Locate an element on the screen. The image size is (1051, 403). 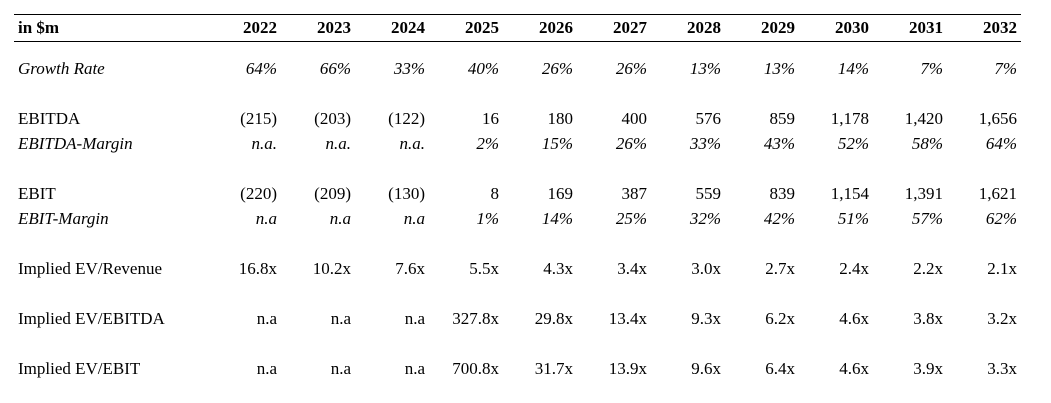
table-cell: 15% is located at coordinates (557, 143).